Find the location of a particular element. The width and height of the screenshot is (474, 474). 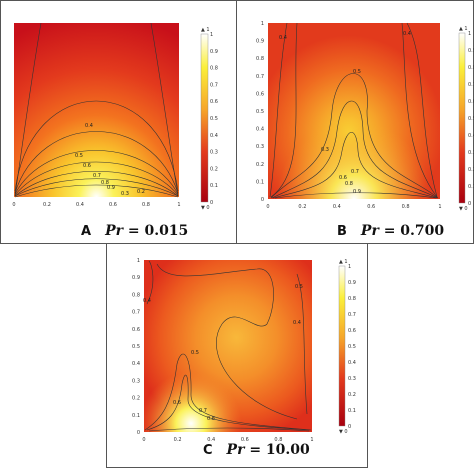

caption-b-letter: B is located at coordinates (342, 231).